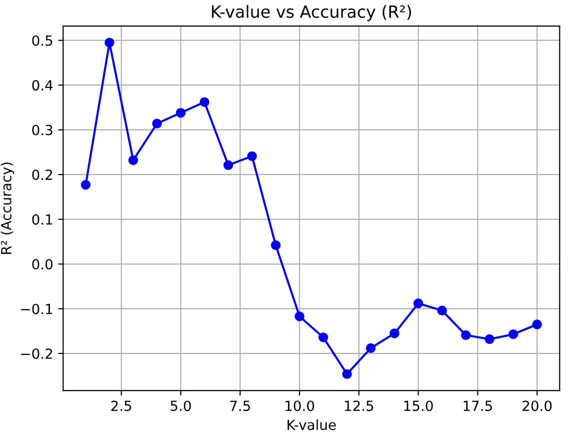 This screenshot has width=574, height=434. Describe the element at coordinates (418, 406) in the screenshot. I see `x-tick-label: 15.0` at that location.